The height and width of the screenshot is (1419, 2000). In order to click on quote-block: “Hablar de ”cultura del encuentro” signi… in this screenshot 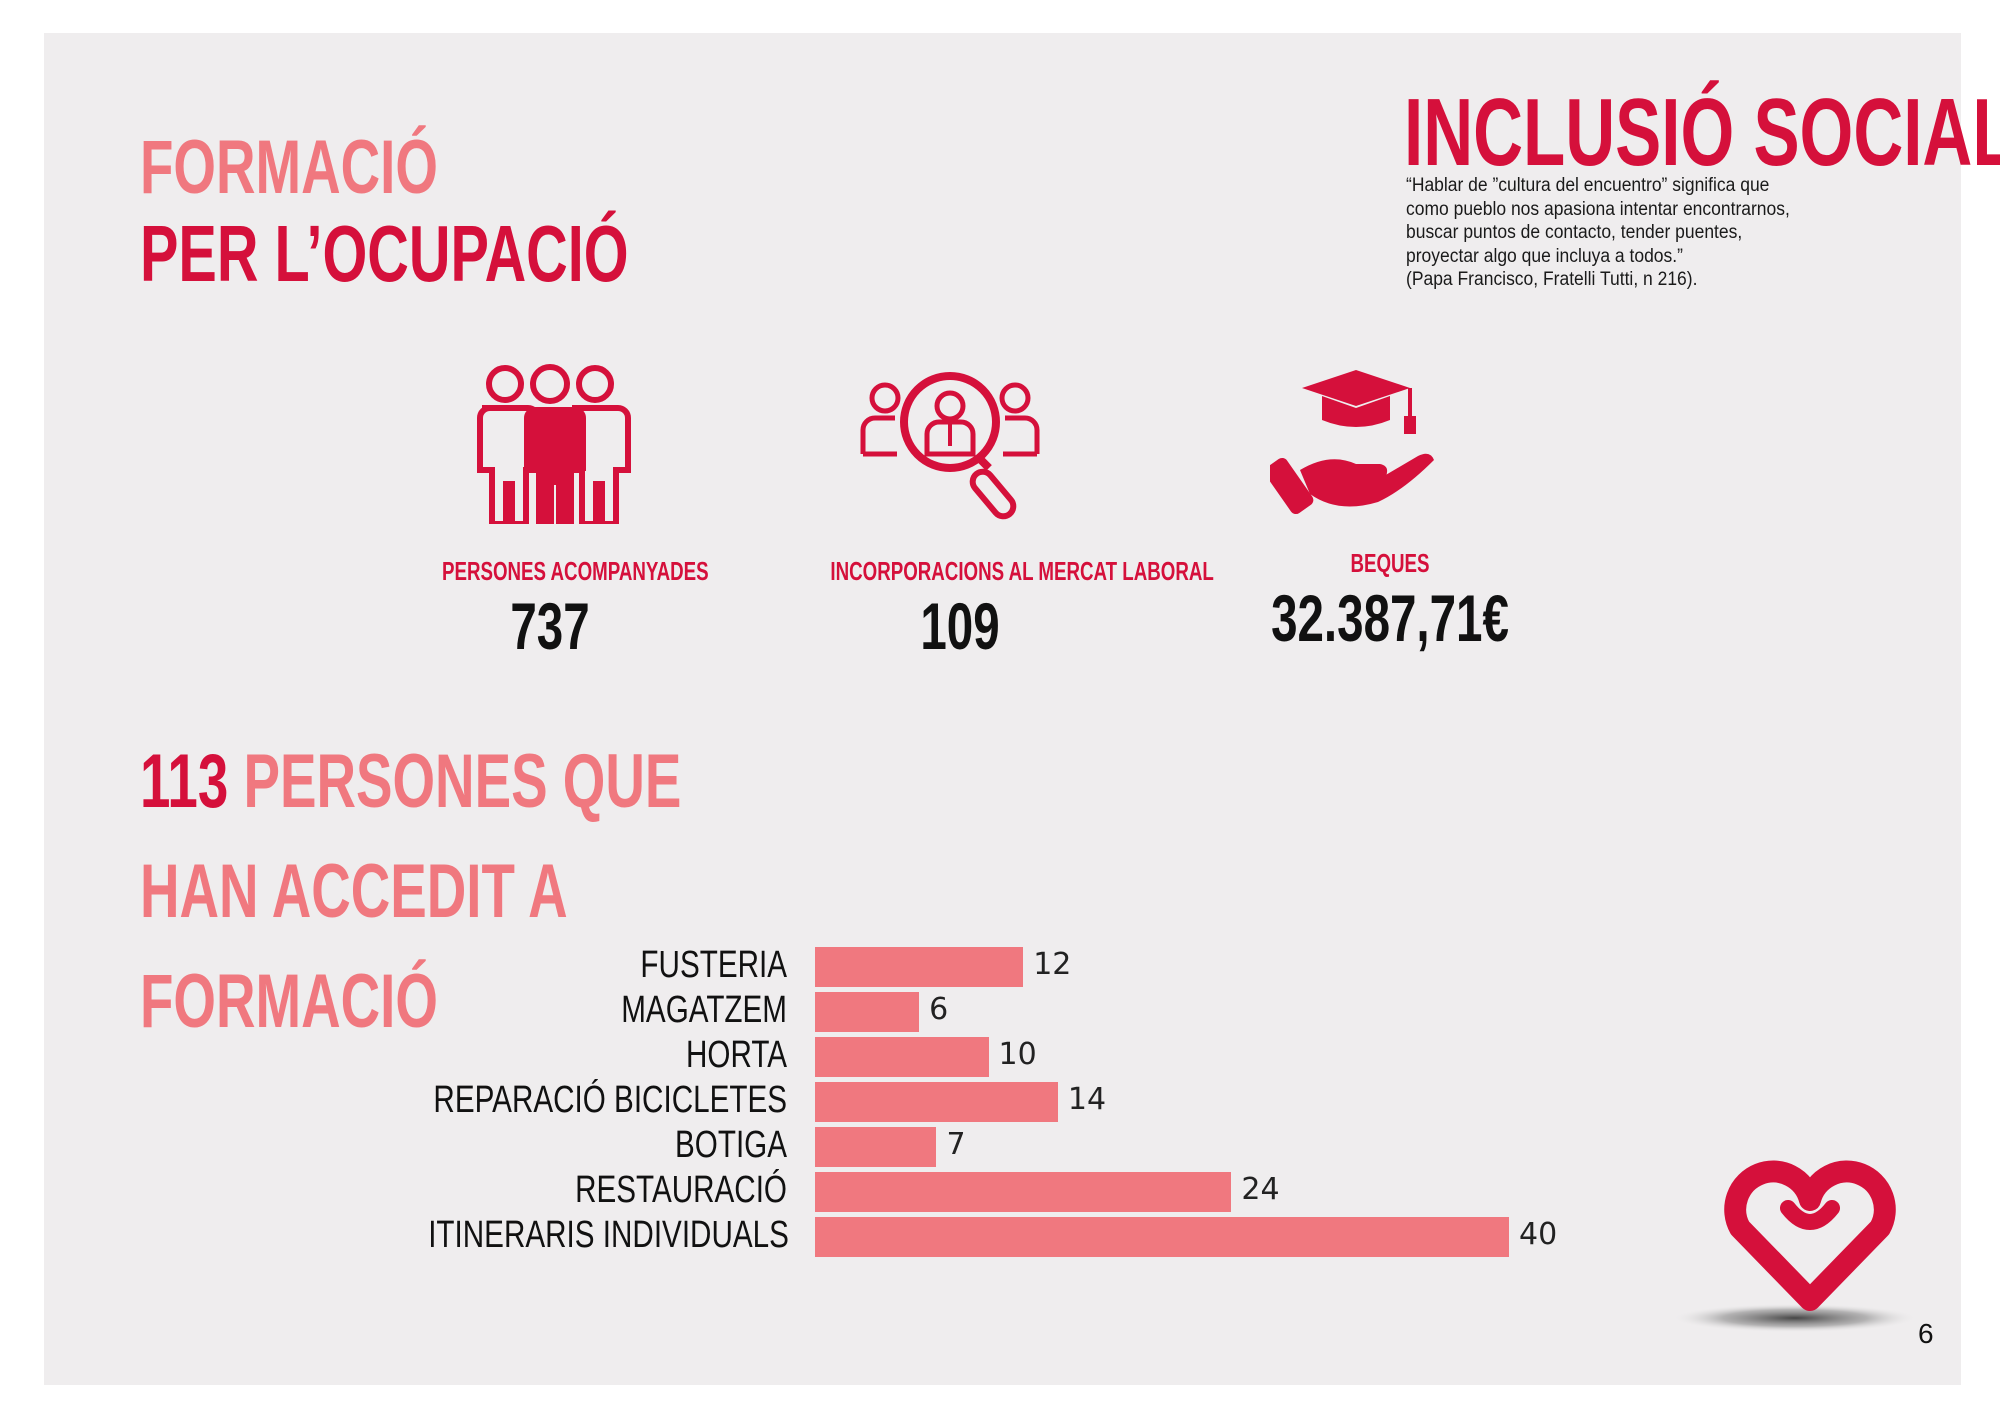, I will do `click(1622, 233)`.